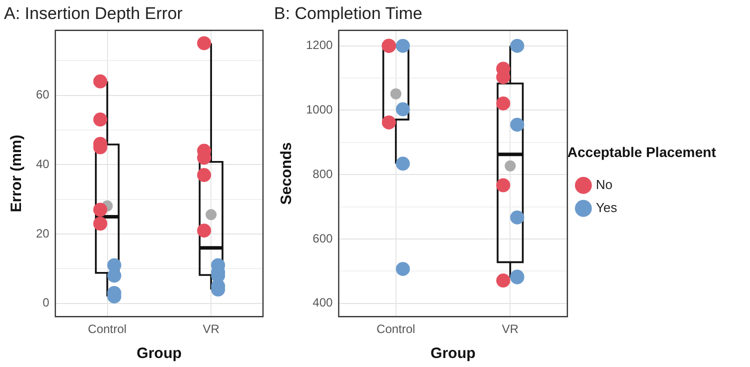  What do you see at coordinates (17, 173) in the screenshot?
I see `y-axis-title: Error (mm)` at bounding box center [17, 173].